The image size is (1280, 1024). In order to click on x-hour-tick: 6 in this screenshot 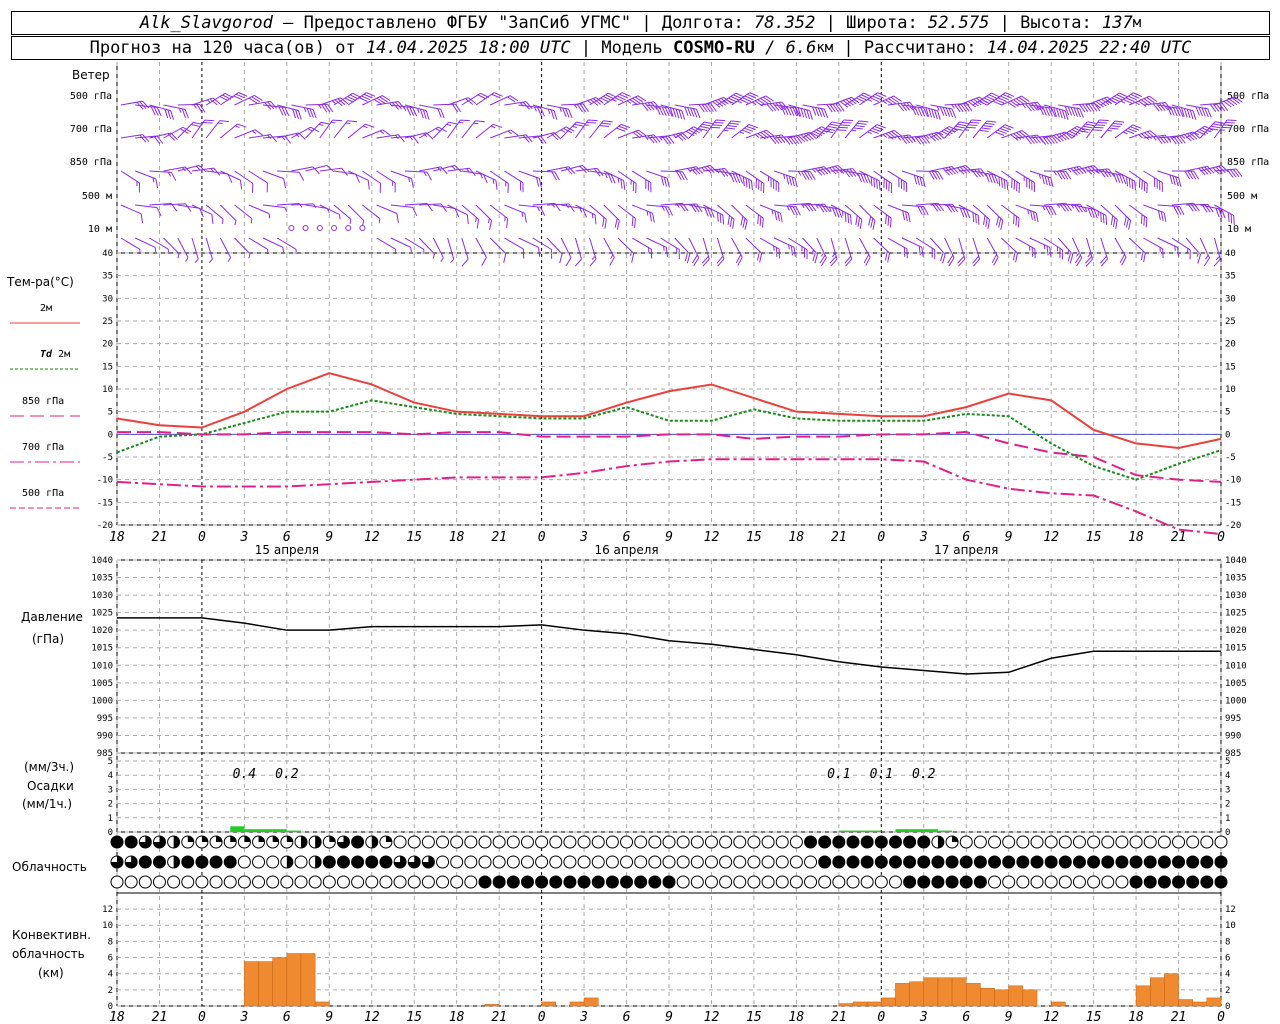, I will do `click(287, 1017)`.